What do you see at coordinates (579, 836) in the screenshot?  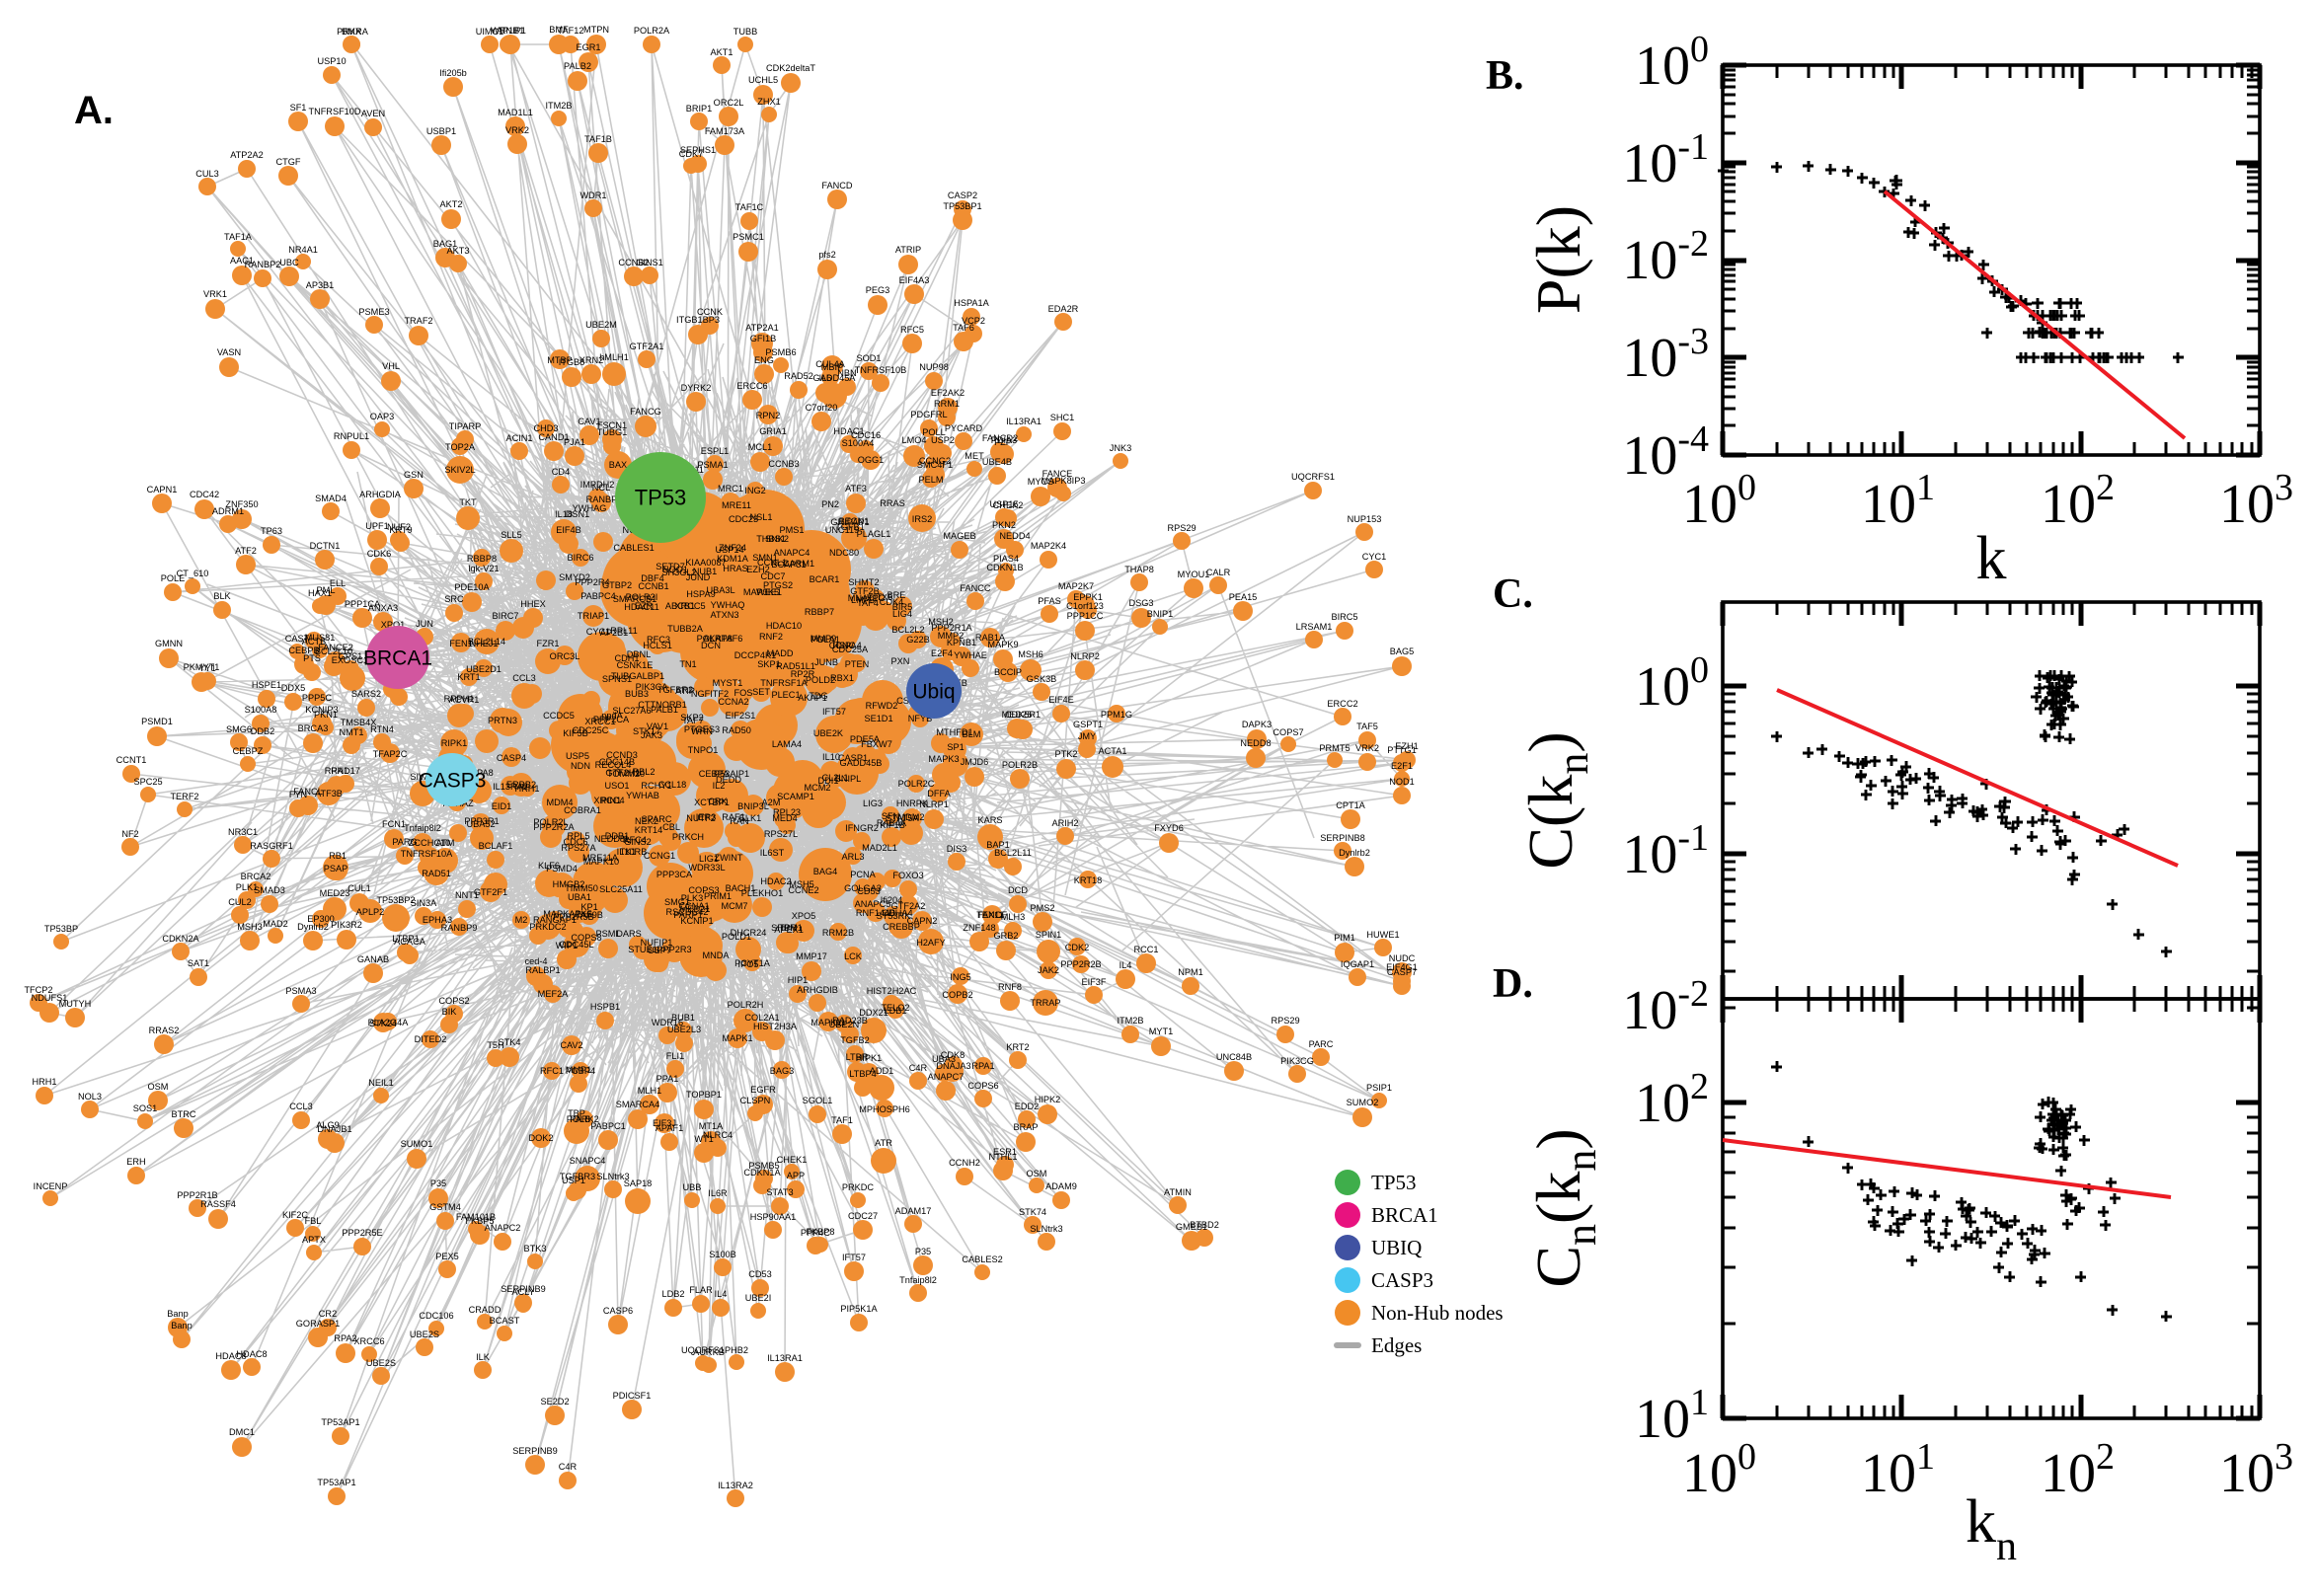 I see `svg-text: RPL5` at bounding box center [579, 836].